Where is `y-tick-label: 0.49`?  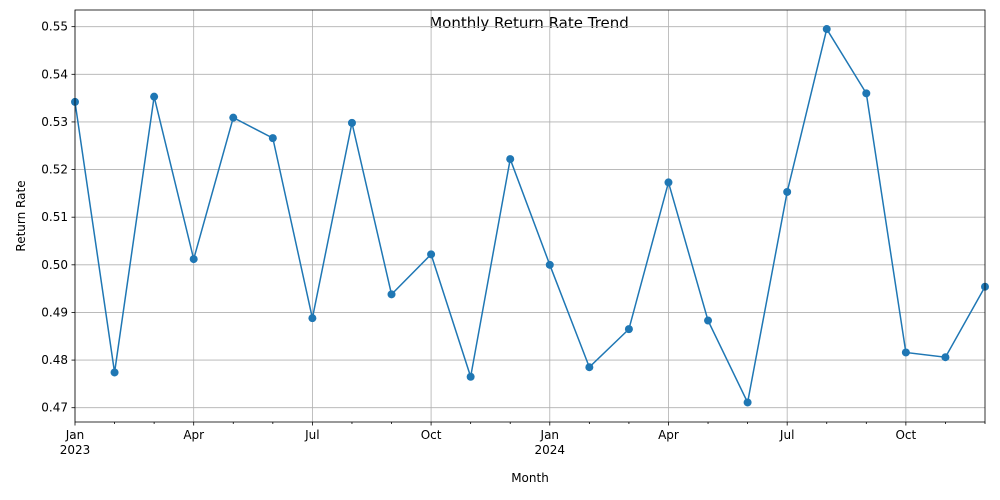 y-tick-label: 0.49 is located at coordinates (54, 312).